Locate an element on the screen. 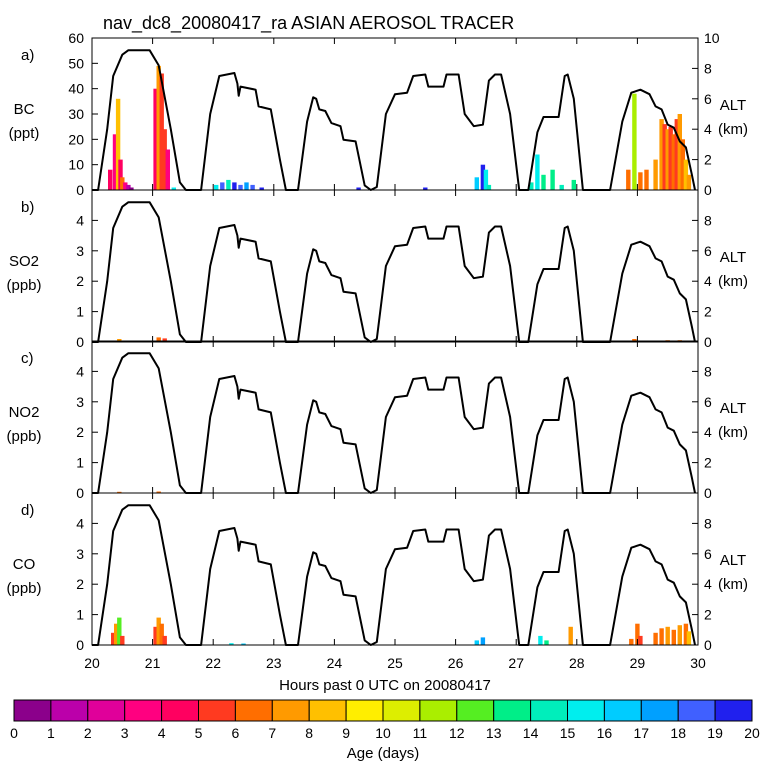 The height and width of the screenshot is (768, 768). alt-unit: (km) is located at coordinates (733, 281).